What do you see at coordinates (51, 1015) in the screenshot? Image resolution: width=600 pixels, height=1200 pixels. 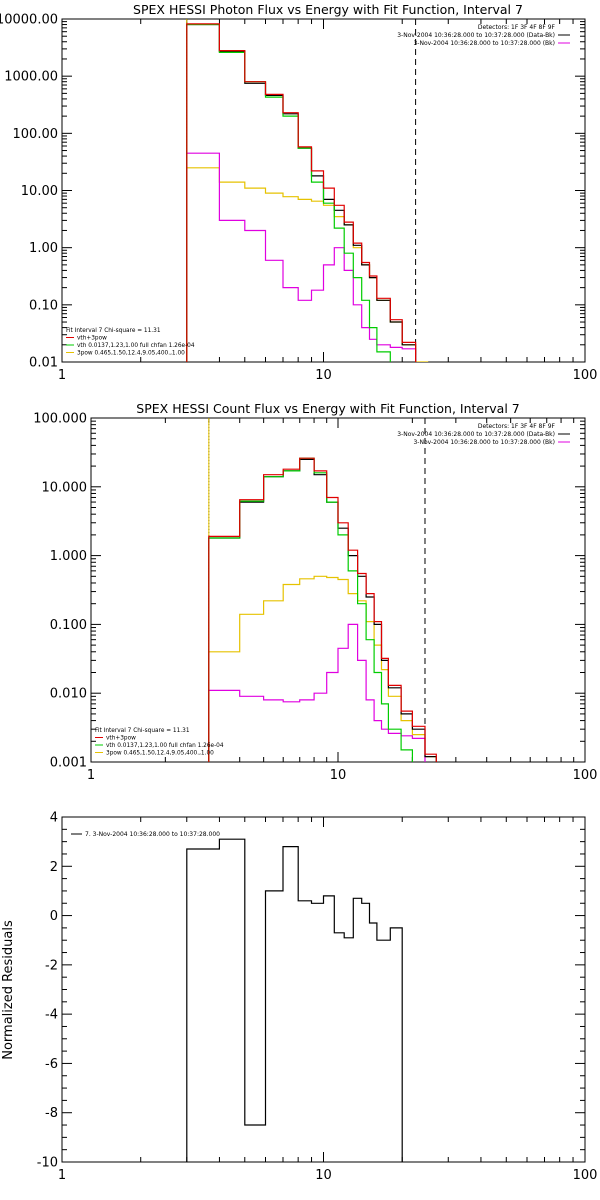 I see `y-tick-label: -4` at bounding box center [51, 1015].